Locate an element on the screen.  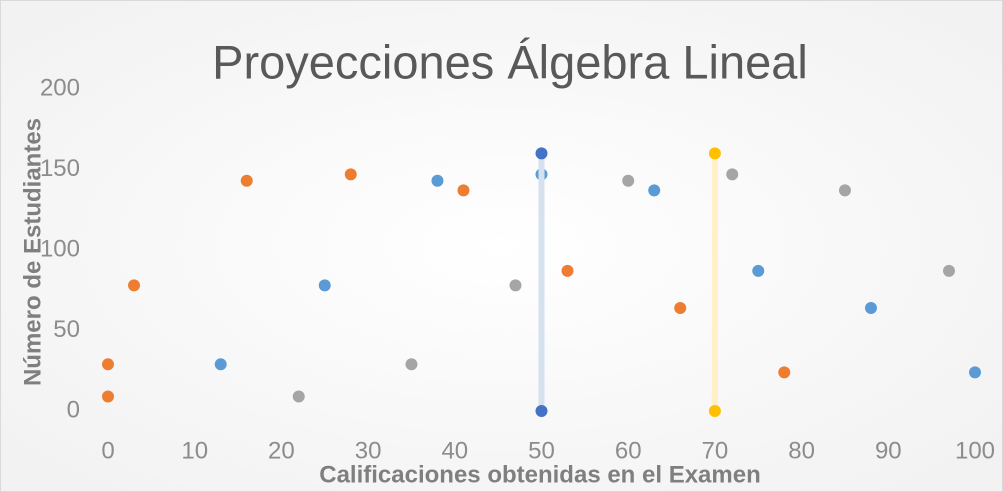
x-tick-label: 40 is located at coordinates (454, 450).